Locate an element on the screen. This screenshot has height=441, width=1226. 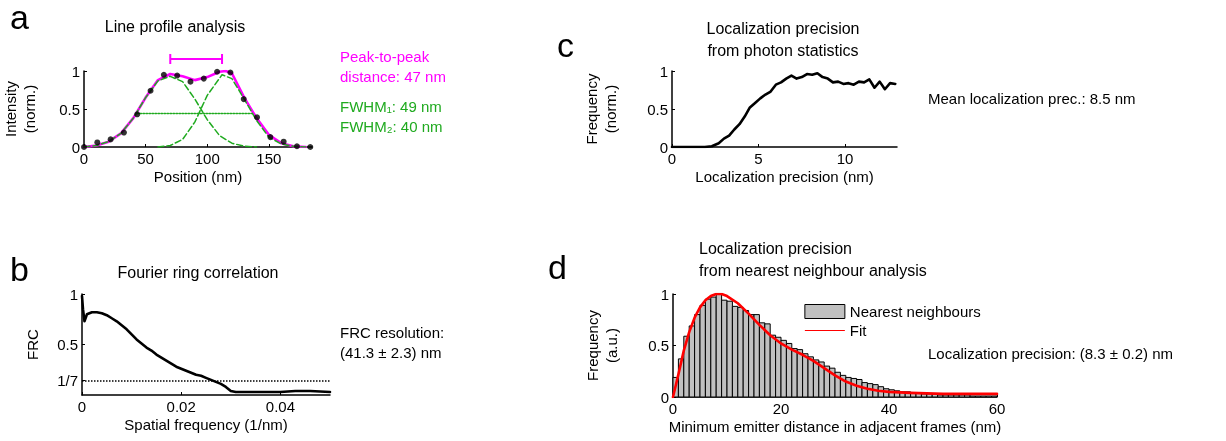
y-tick-label: 1/7 is located at coordinates (67, 381).